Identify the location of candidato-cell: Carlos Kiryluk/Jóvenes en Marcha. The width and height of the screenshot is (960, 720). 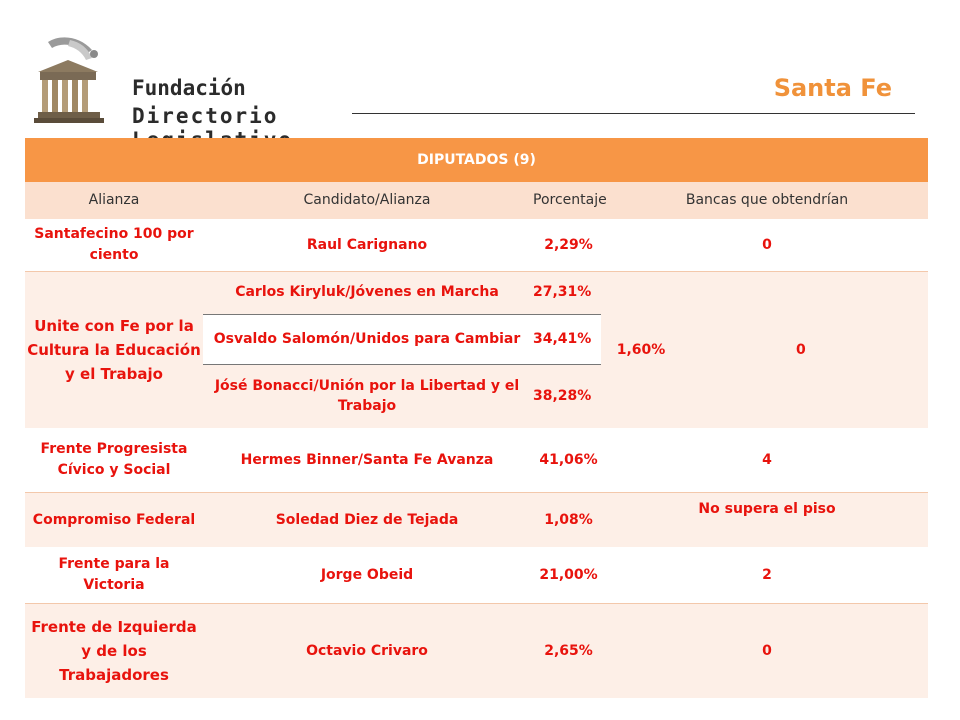
(367, 292).